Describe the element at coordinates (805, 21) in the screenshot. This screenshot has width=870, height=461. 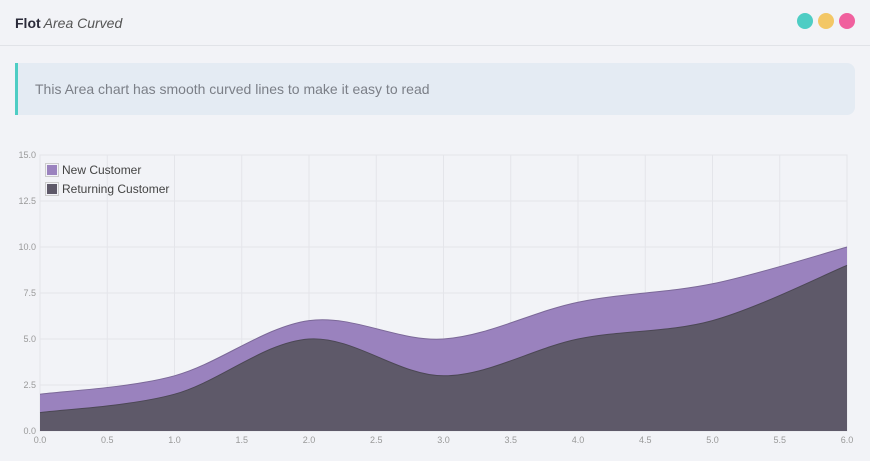
I see `dot-teal` at that location.